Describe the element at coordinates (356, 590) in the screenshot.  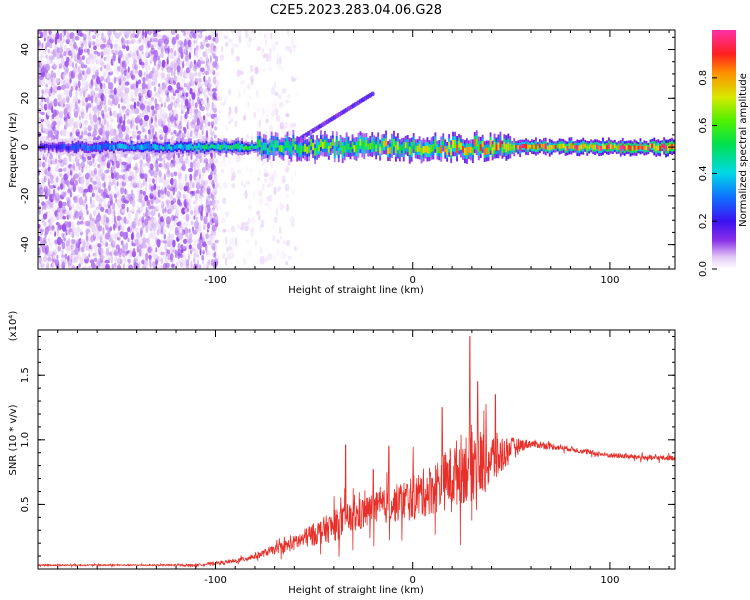
I see `snr-x-label: Height of straight line (km)` at that location.